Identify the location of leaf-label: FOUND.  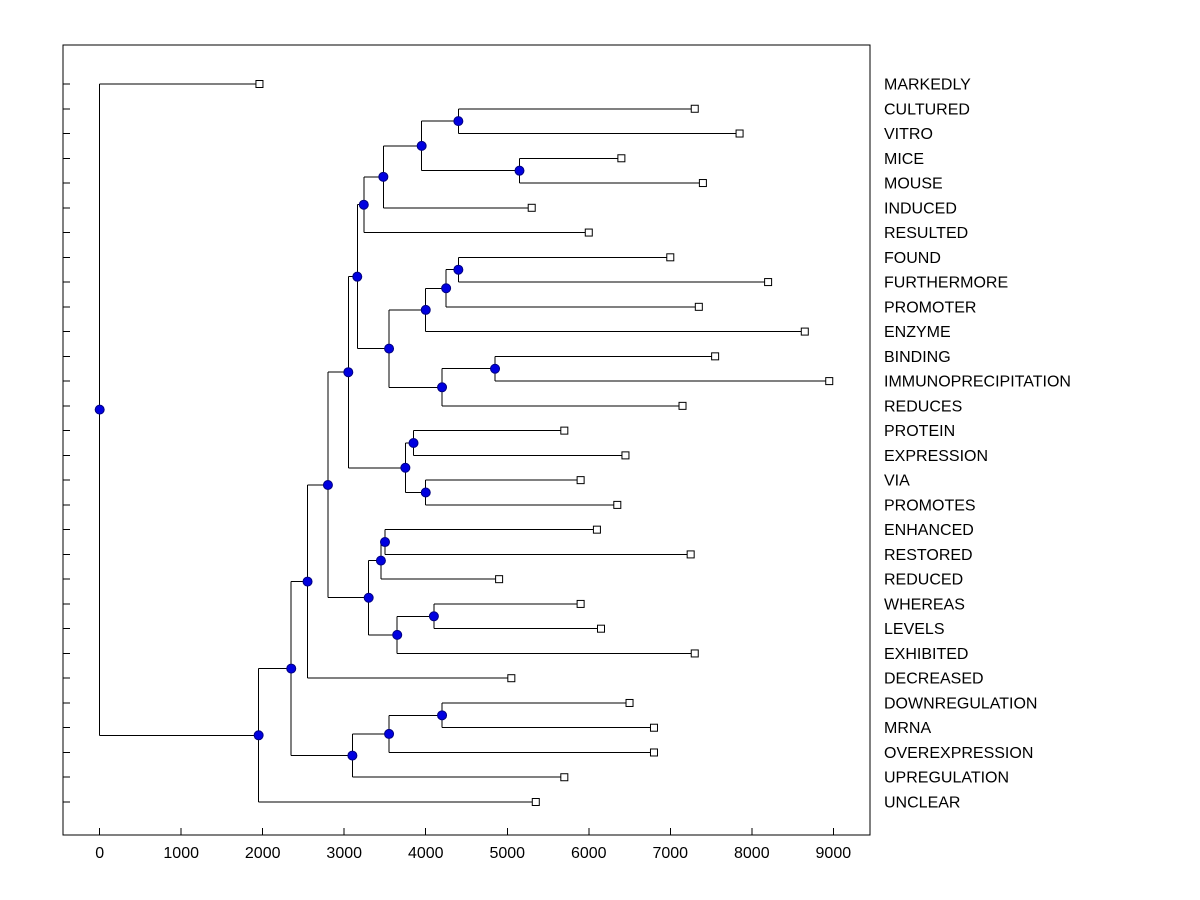
(912, 258).